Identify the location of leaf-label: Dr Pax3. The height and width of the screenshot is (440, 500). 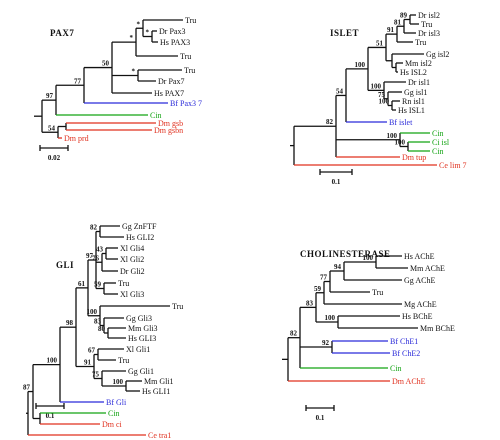
(172, 31).